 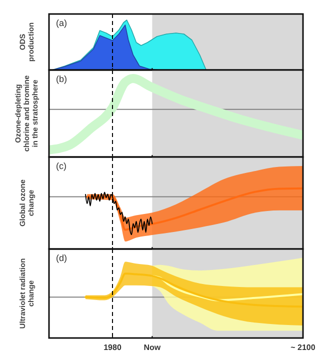 I want to click on text: (c), so click(x=61, y=166).